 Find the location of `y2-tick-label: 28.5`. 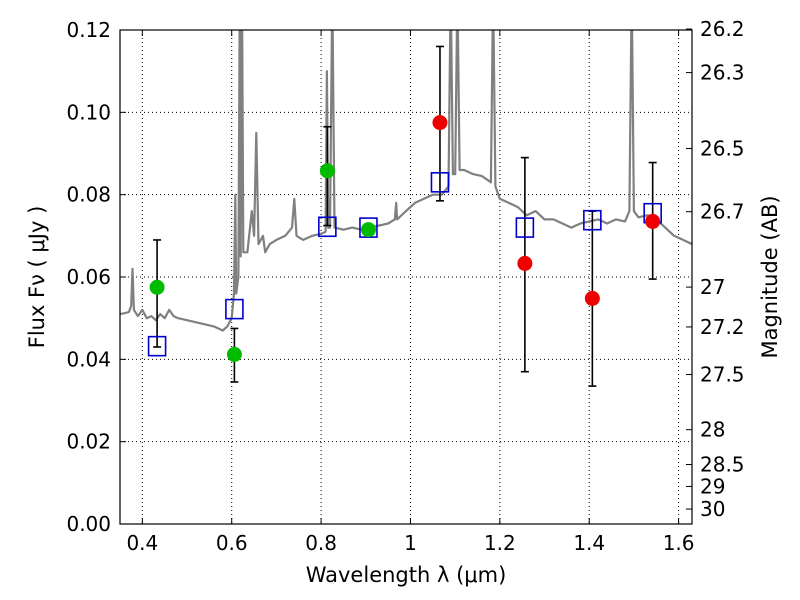

y2-tick-label: 28.5 is located at coordinates (722, 464).